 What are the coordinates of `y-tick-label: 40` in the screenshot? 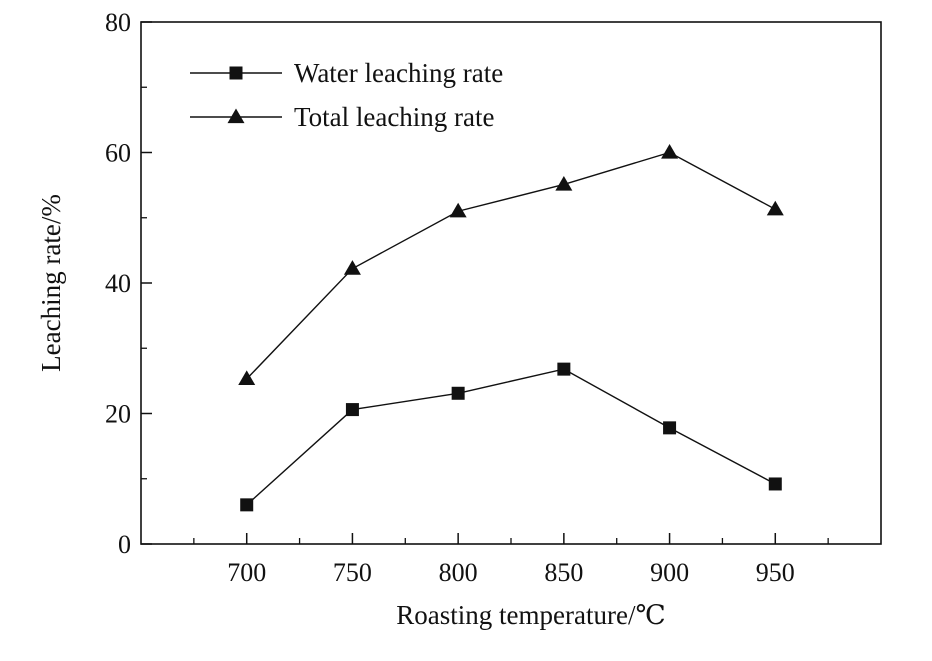 It's located at (118, 283).